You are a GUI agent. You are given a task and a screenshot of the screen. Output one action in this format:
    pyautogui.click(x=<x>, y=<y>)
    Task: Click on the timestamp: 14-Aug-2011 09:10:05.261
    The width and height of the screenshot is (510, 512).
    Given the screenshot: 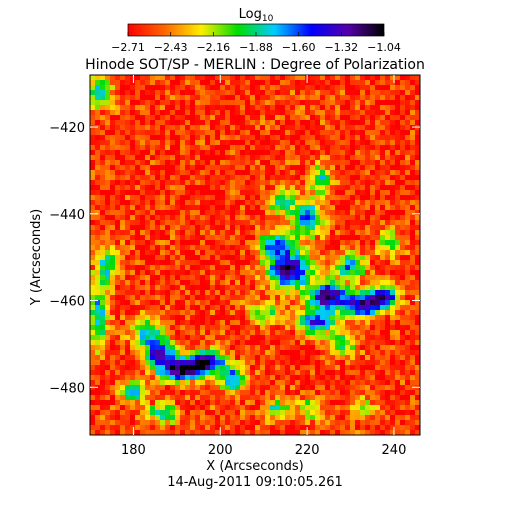 What is the action you would take?
    pyautogui.click(x=255, y=482)
    